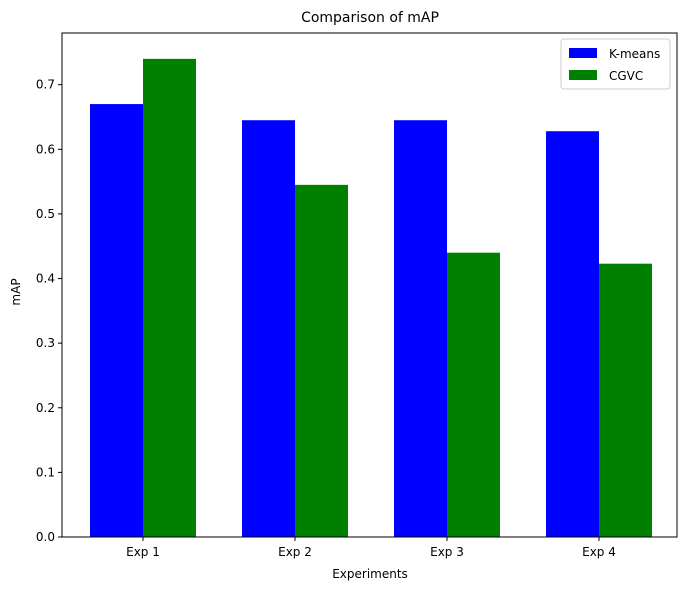 The image size is (690, 590). Describe the element at coordinates (45, 149) in the screenshot. I see `y-tick-label: 0.6` at that location.